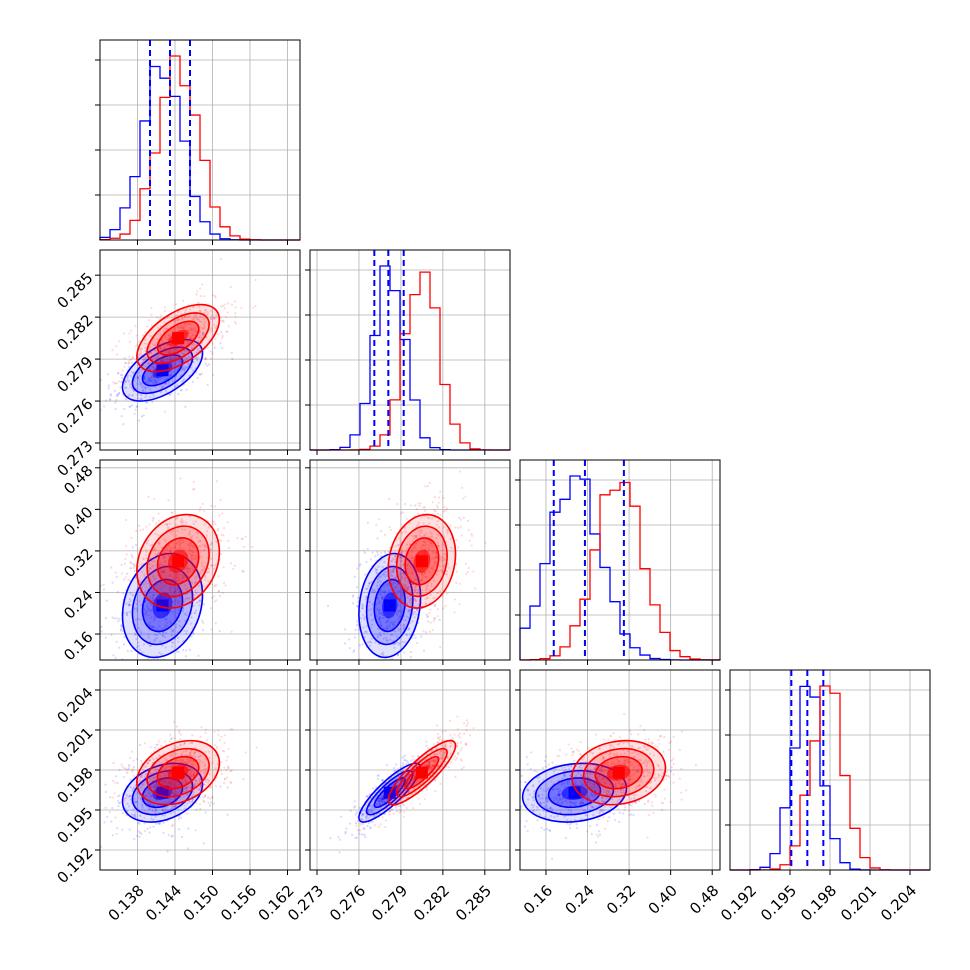 The image size is (970, 970). Describe the element at coordinates (407, 352) in the screenshot. I see `panel-r1-c1` at that location.